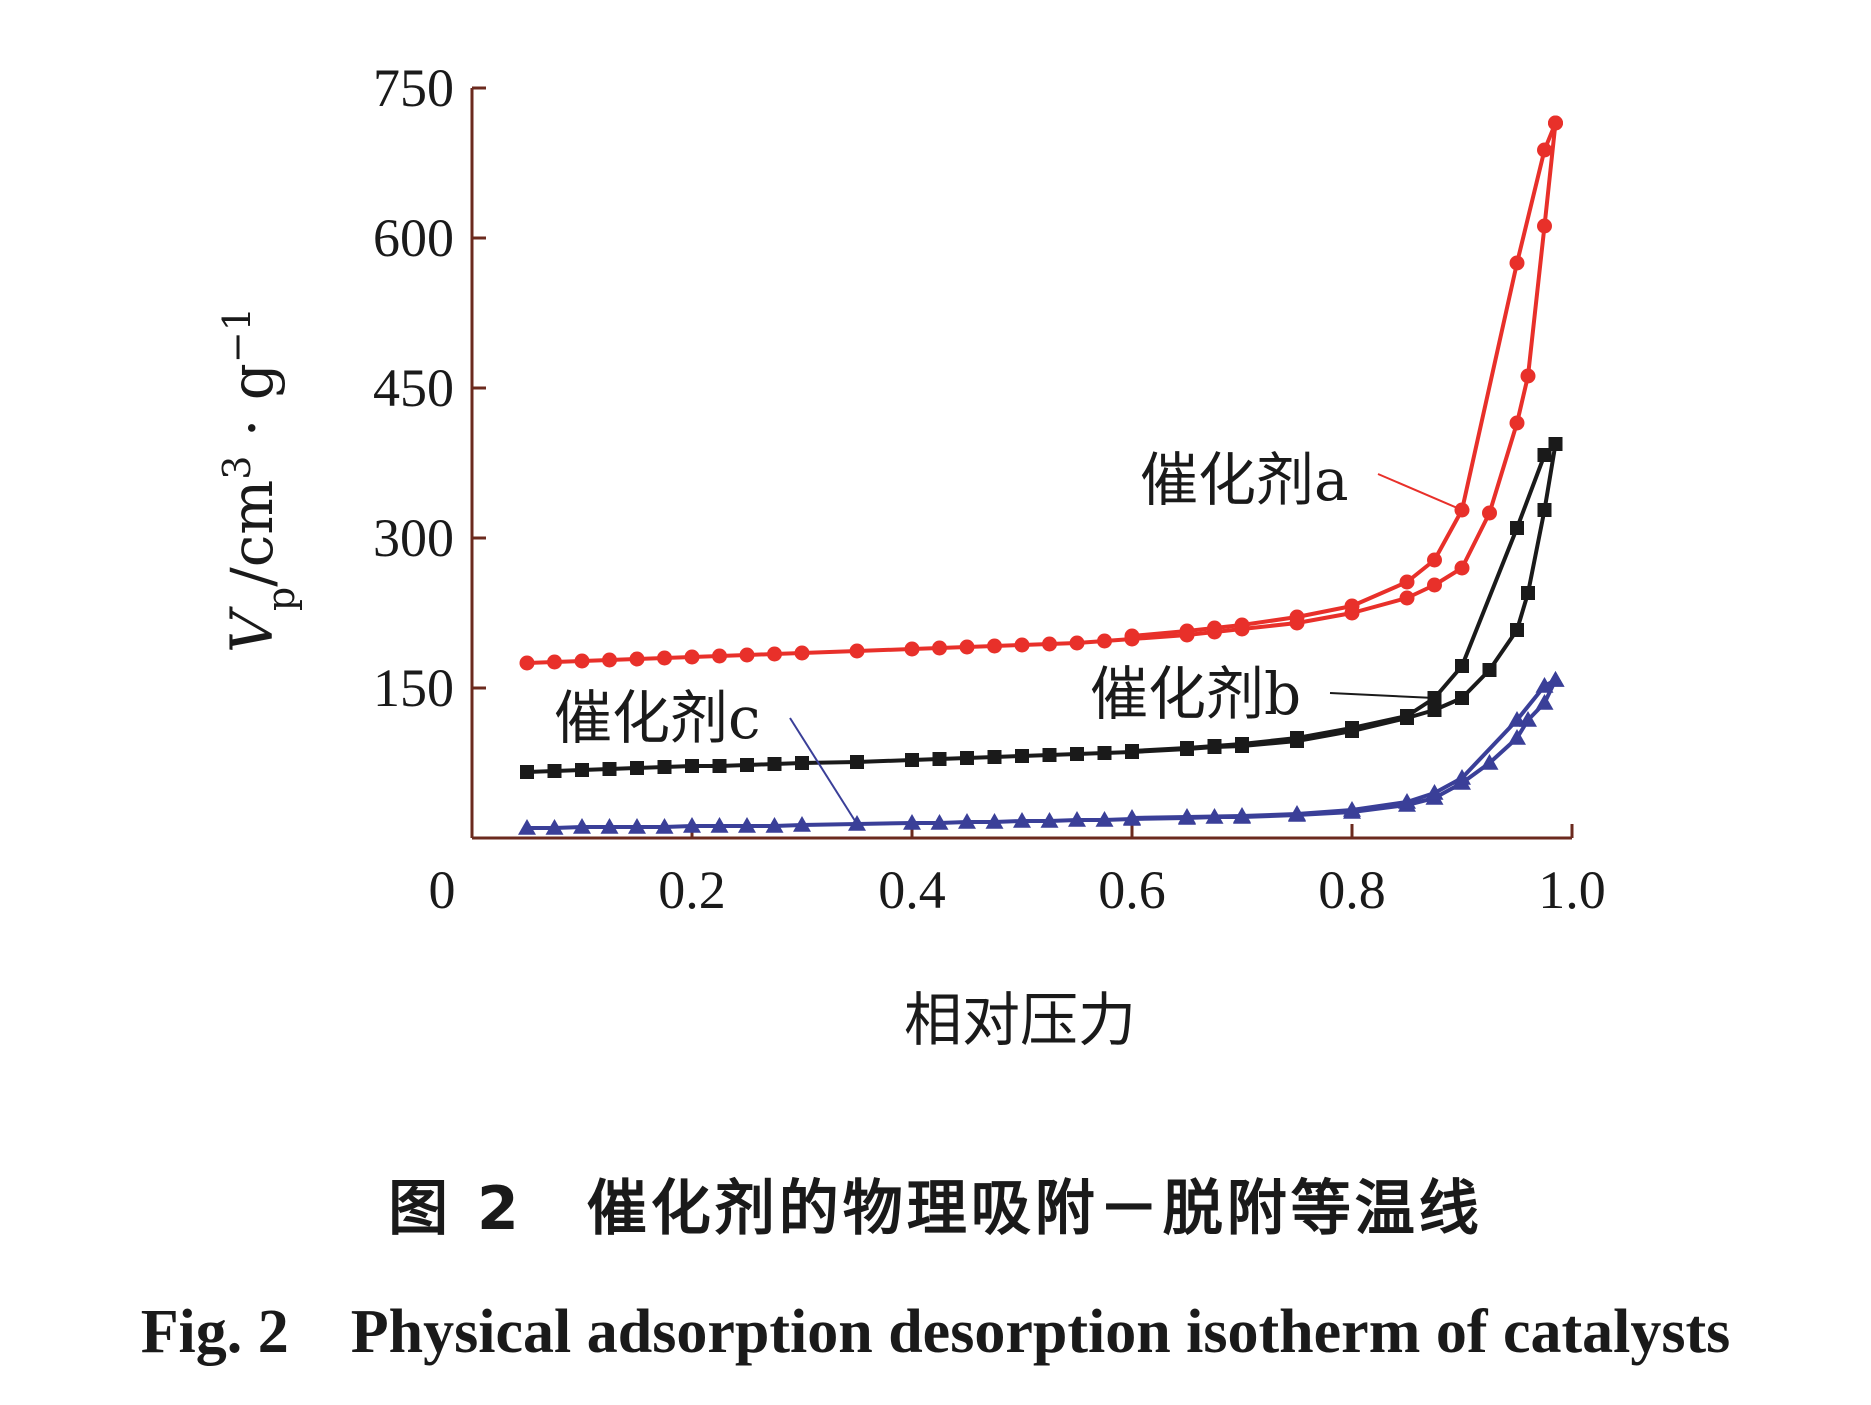  I want to click on y-axis-title: Vp/cm3 · g−1, so click(259, 480).